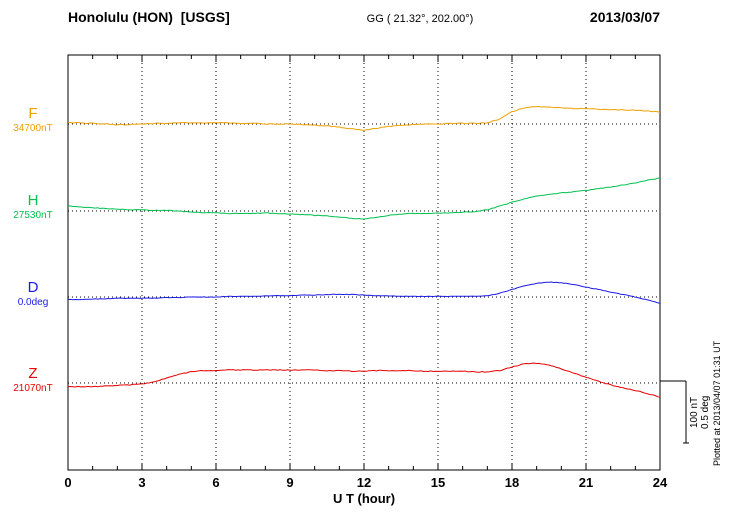 Image resolution: width=730 pixels, height=520 pixels. I want to click on series-letter-H: H, so click(33, 200).